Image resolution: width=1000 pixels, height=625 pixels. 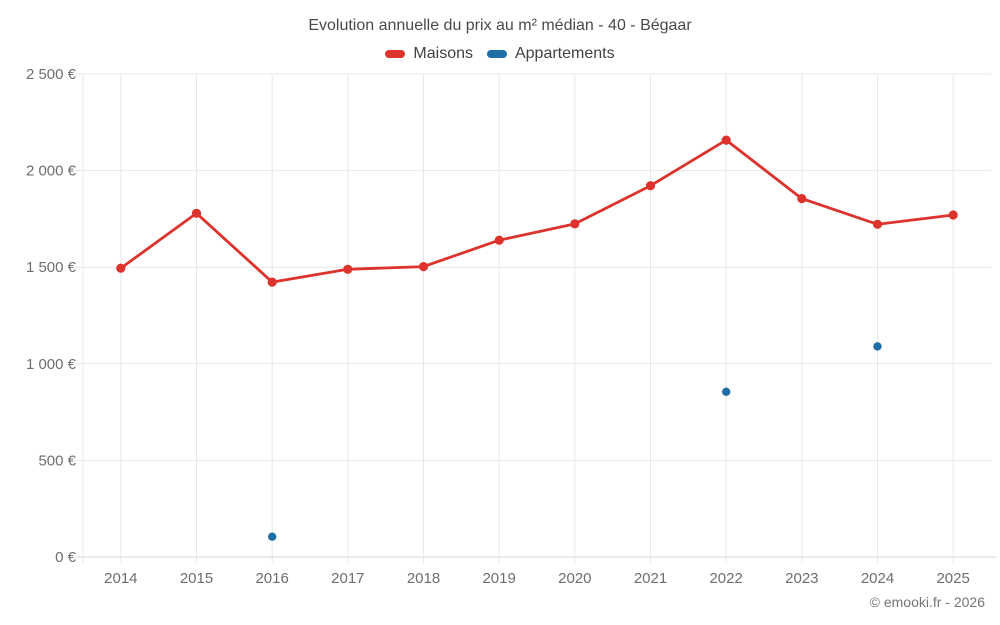 What do you see at coordinates (877, 578) in the screenshot?
I see `x-tick-label: 2024` at bounding box center [877, 578].